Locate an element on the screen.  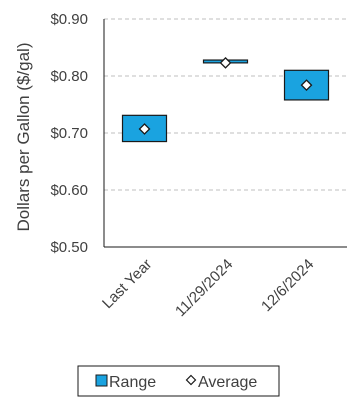
range-bar is located at coordinates (144, 128).